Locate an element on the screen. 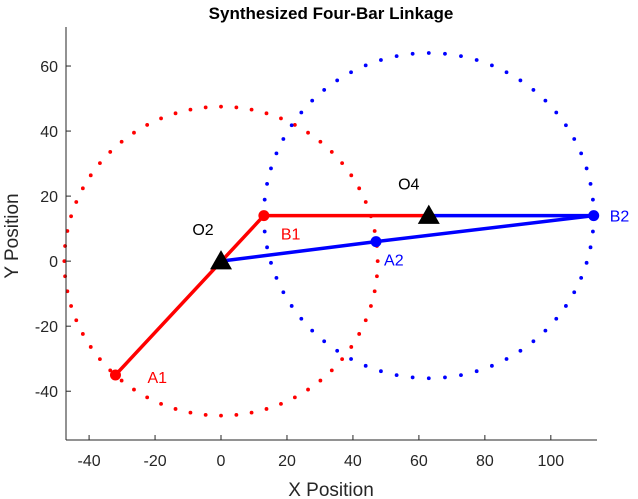 Image resolution: width=638 pixels, height=499 pixels. joint-a1-label: A1 is located at coordinates (157, 378).